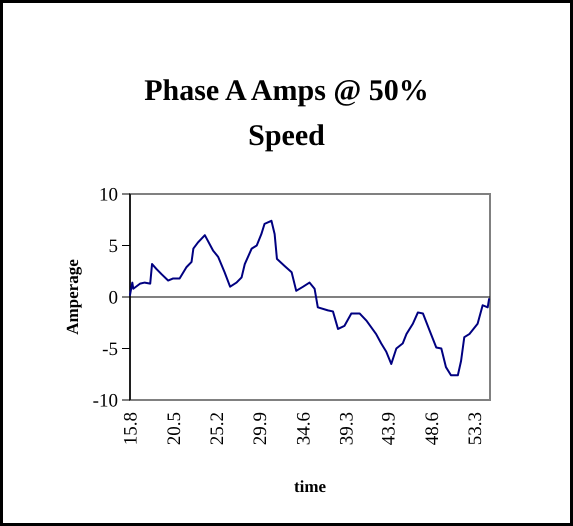 The height and width of the screenshot is (526, 573). What do you see at coordinates (475, 429) in the screenshot?
I see `x-tick-label: 53.3` at bounding box center [475, 429].